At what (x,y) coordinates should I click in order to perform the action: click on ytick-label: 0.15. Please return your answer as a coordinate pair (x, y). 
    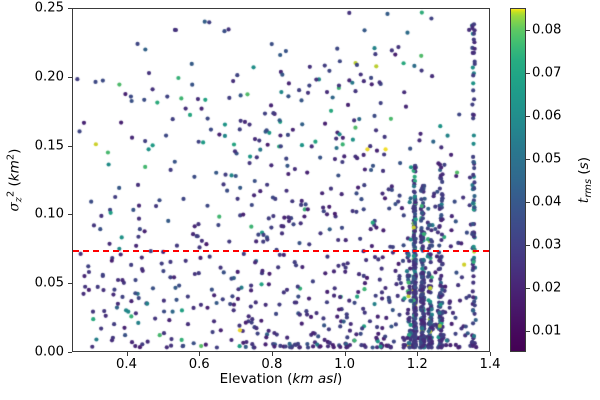
    Looking at the image, I should click on (49, 146).